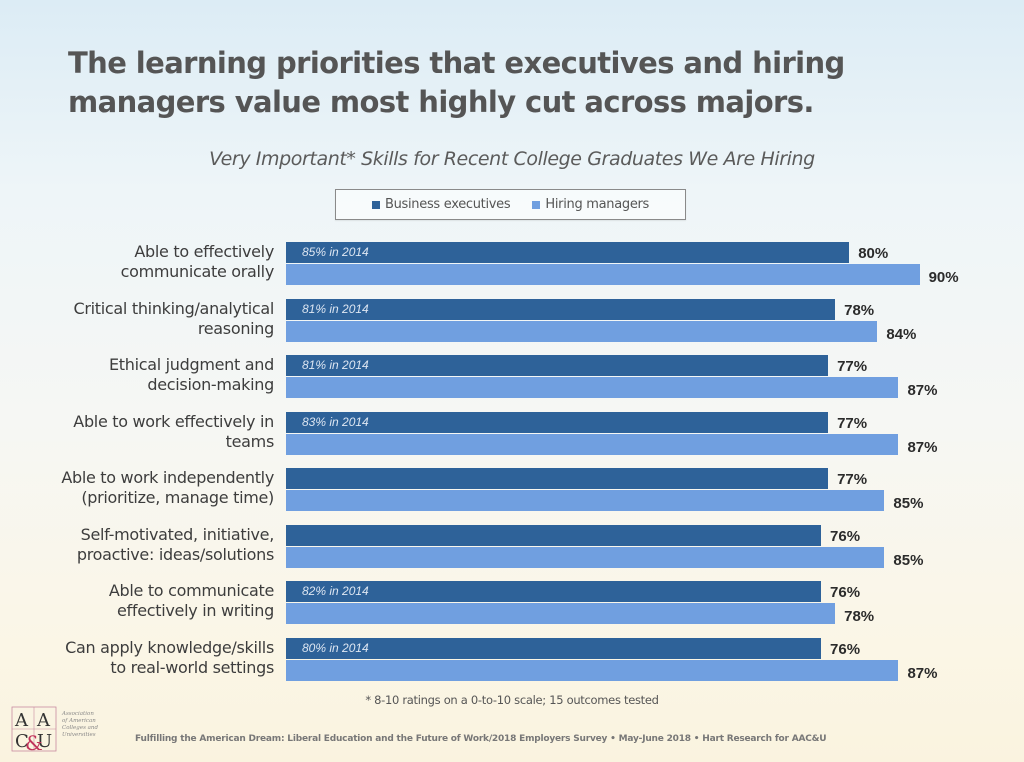 This screenshot has width=1024, height=762. I want to click on category-label-line: Able to effectively, so click(204, 251).